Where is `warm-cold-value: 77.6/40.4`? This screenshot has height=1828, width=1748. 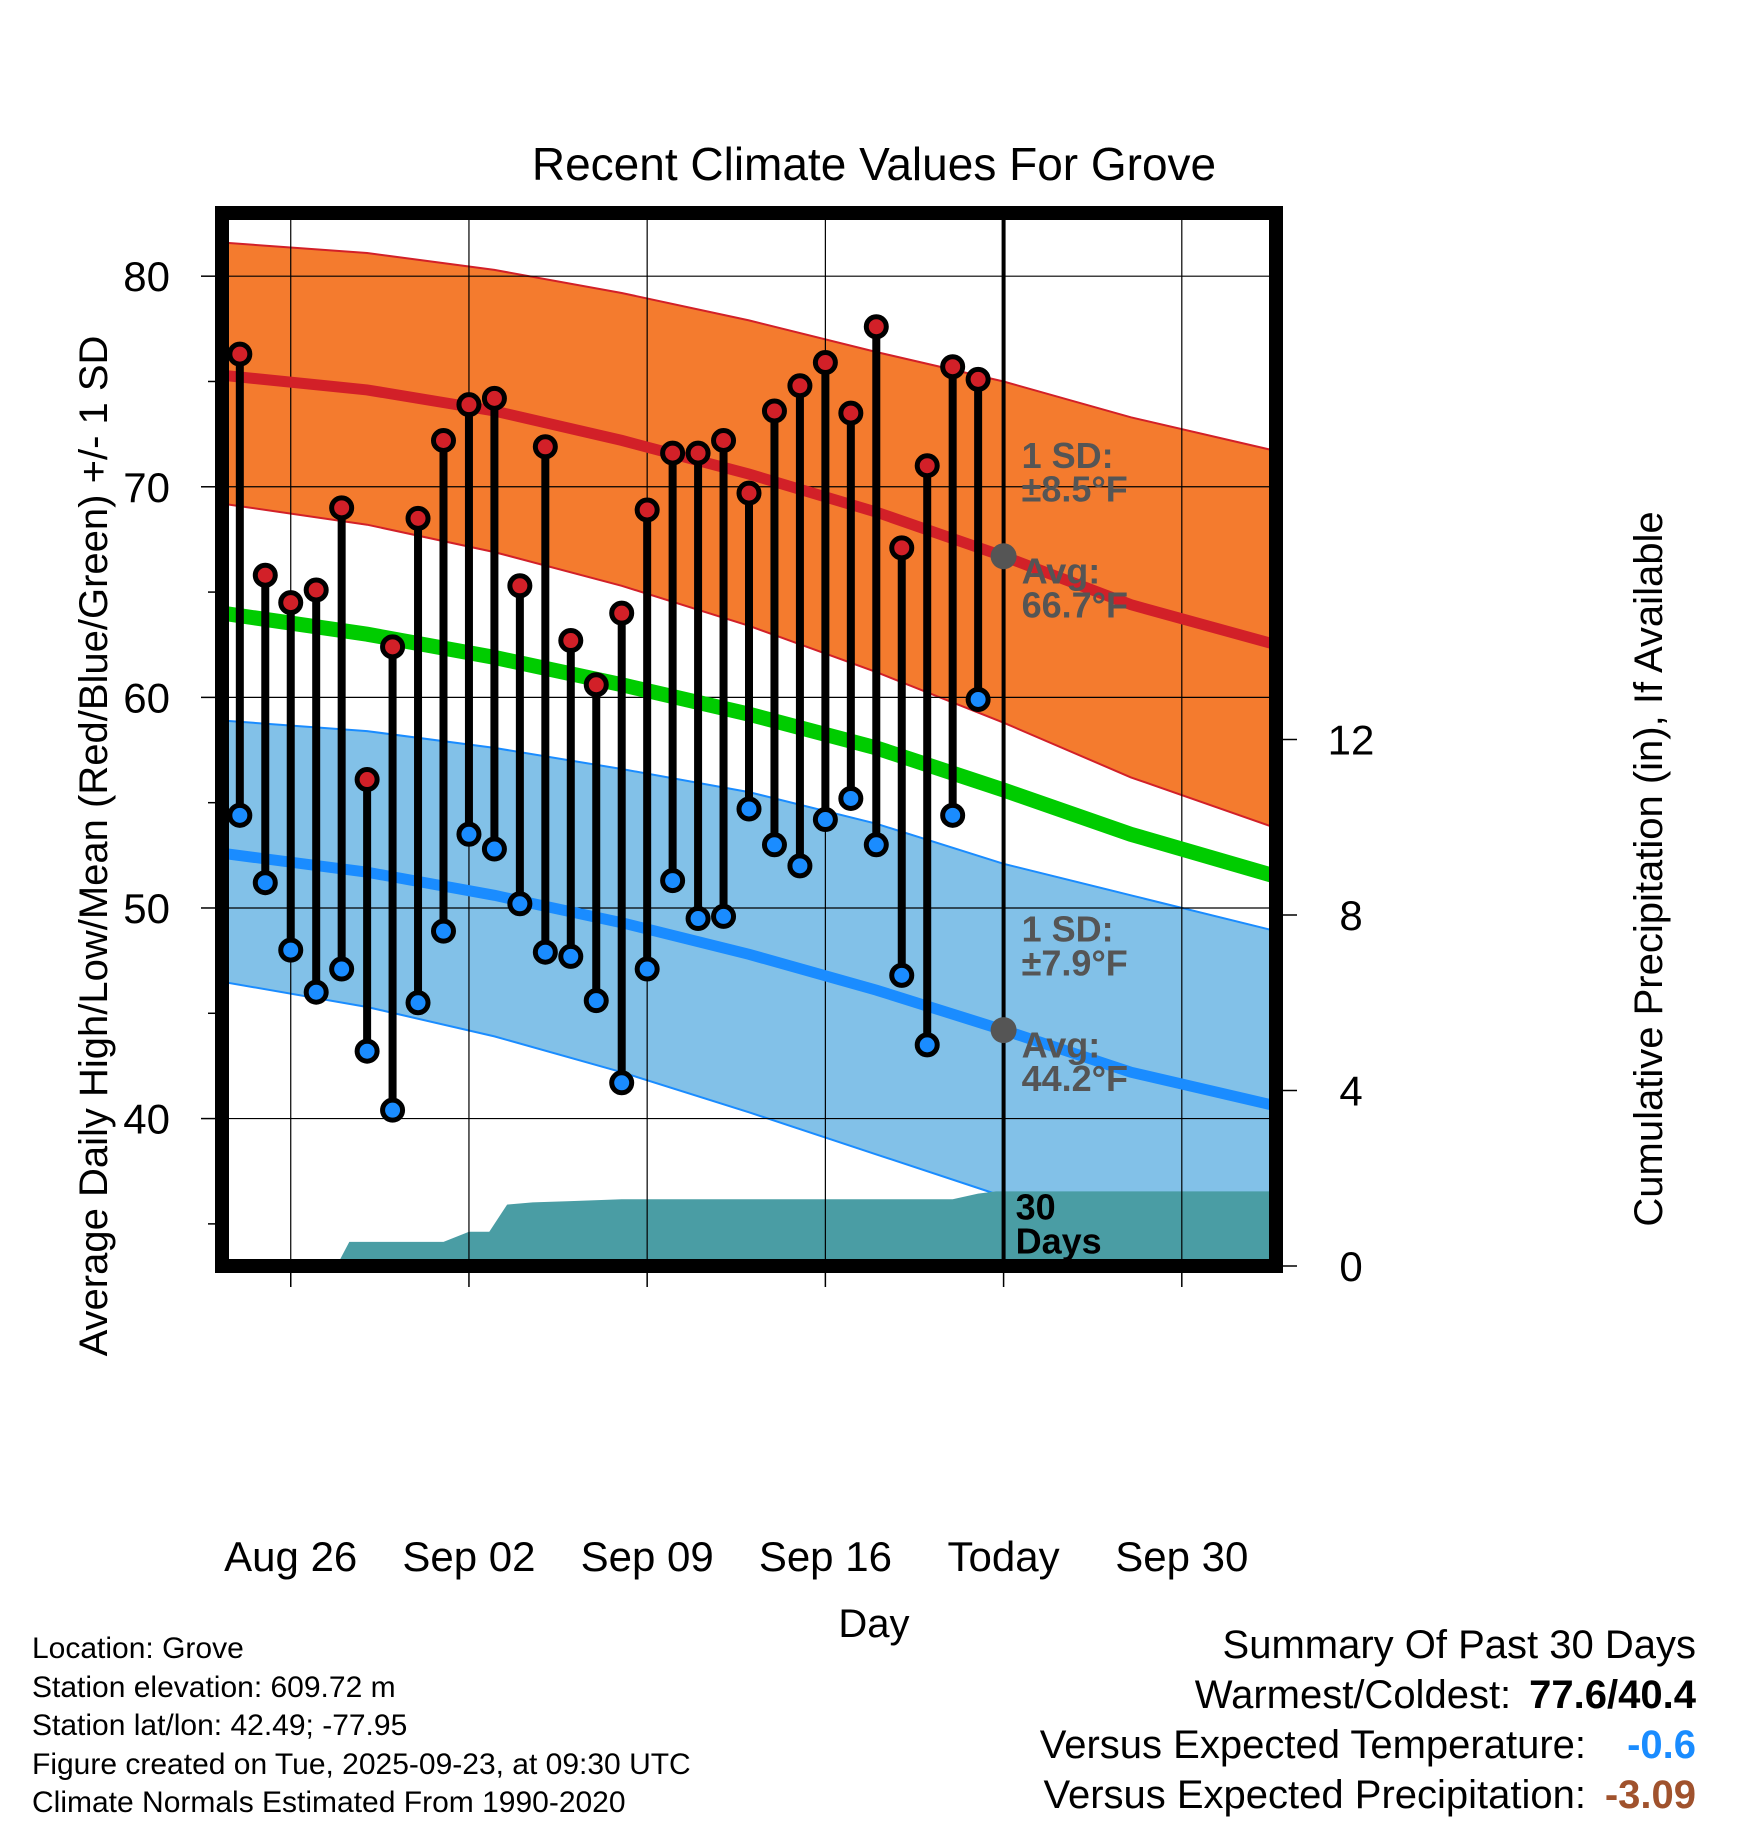
warm-cold-value: 77.6/40.4 is located at coordinates (1612, 1695).